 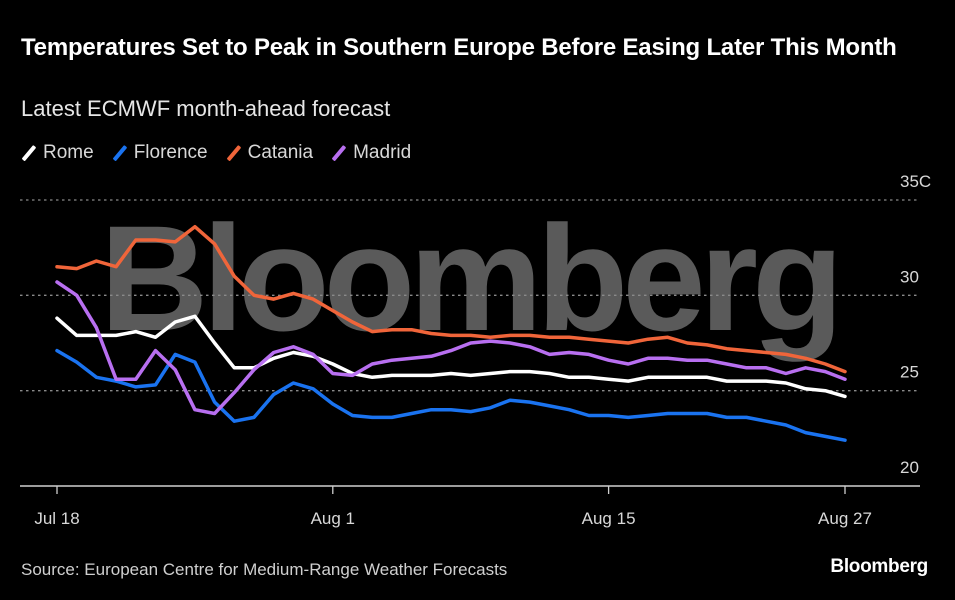 I want to click on y-tick-label: 25, so click(x=909, y=372).